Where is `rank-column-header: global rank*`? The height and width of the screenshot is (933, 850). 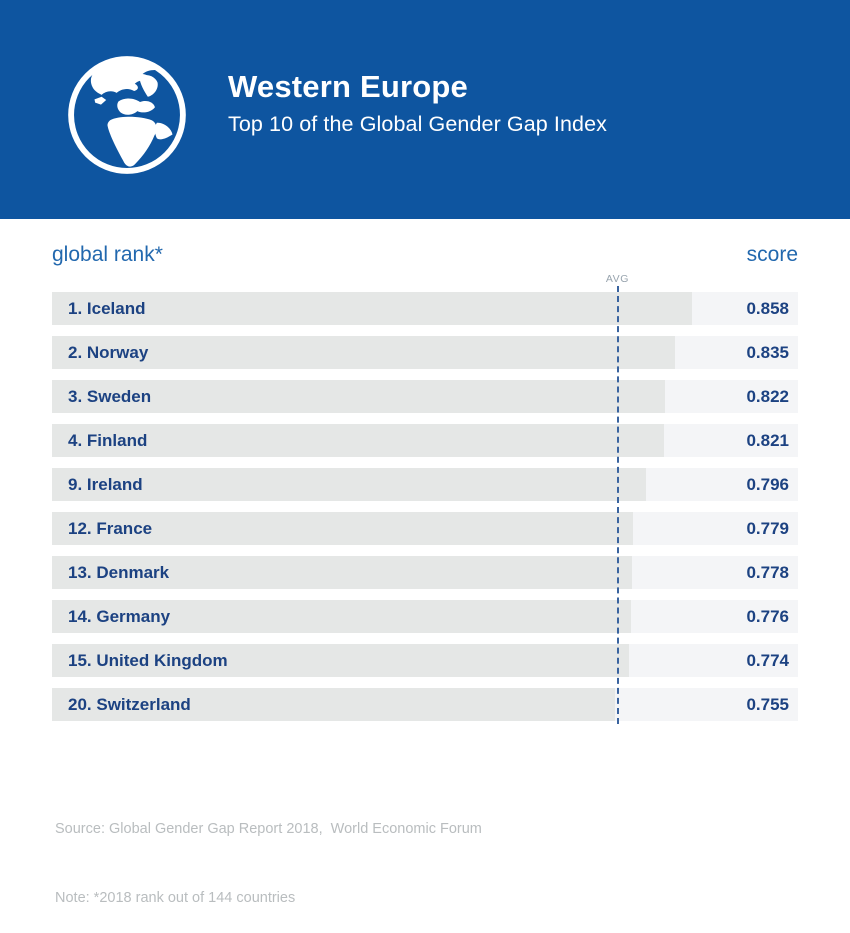 rank-column-header: global rank* is located at coordinates (107, 254).